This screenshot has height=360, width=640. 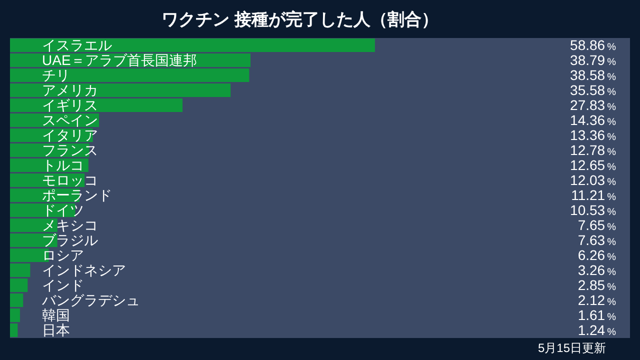 What do you see at coordinates (70, 225) in the screenshot?
I see `y-tick-label: メキシコ` at bounding box center [70, 225].